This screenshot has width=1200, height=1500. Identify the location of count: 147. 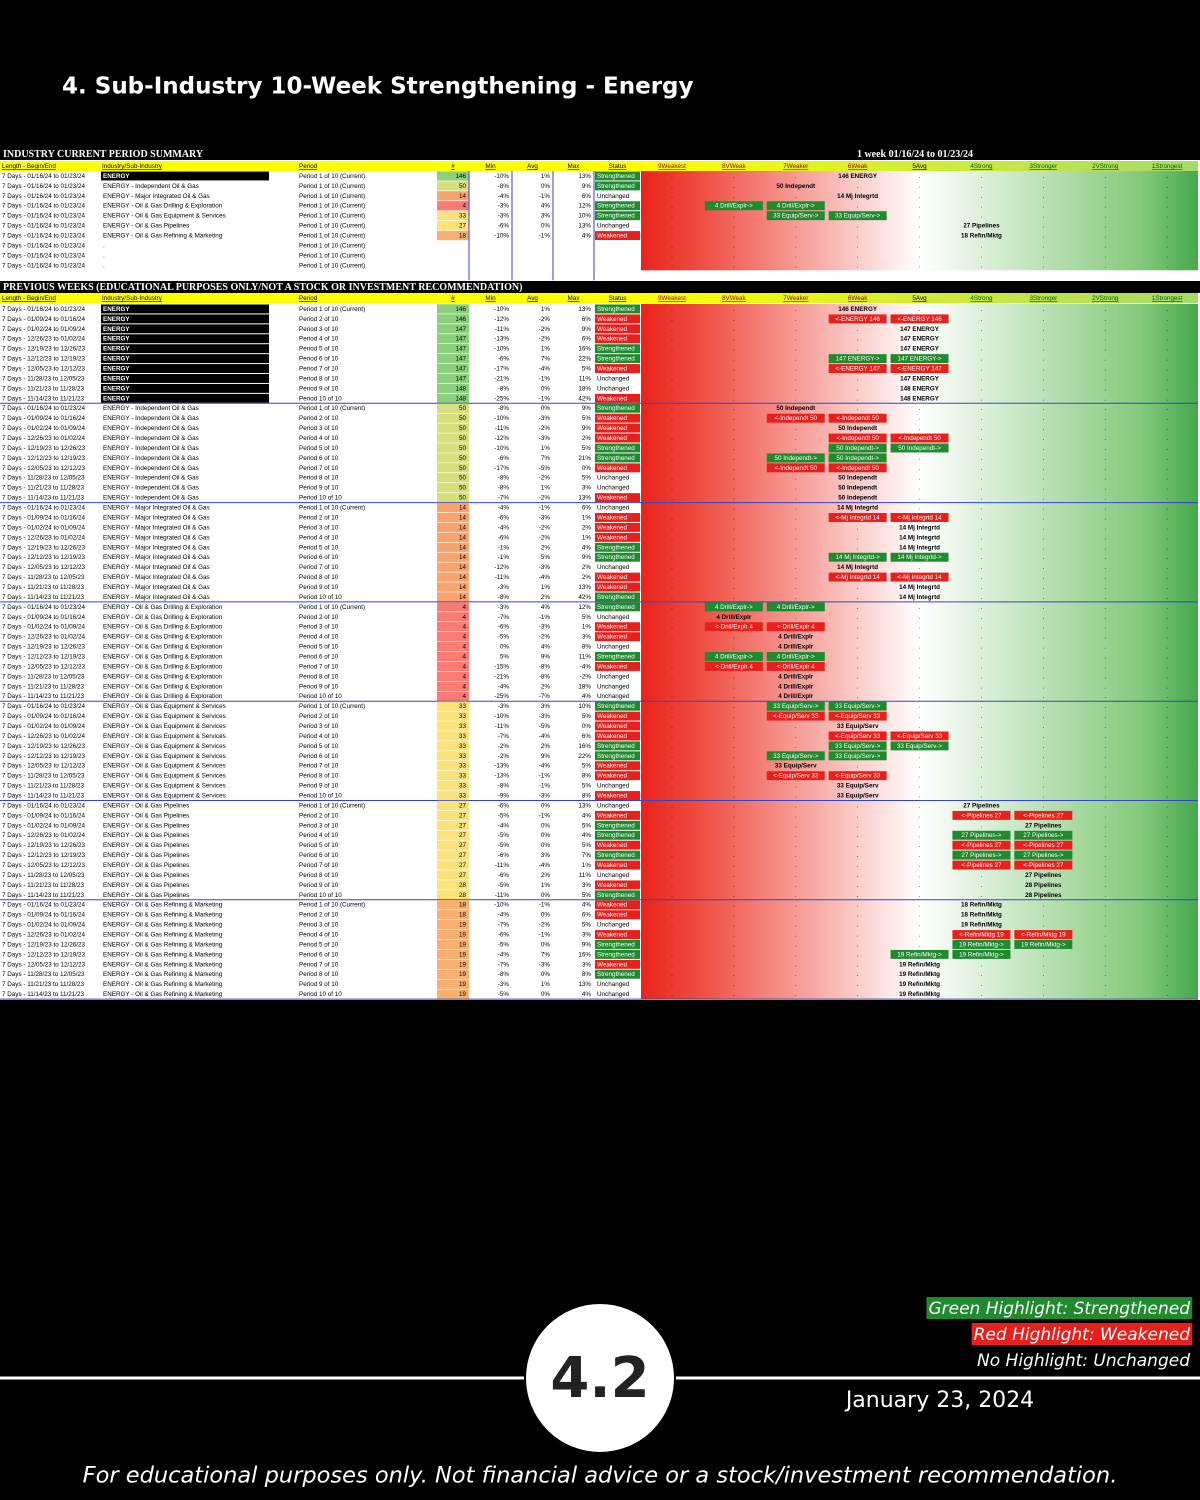
(460, 349).